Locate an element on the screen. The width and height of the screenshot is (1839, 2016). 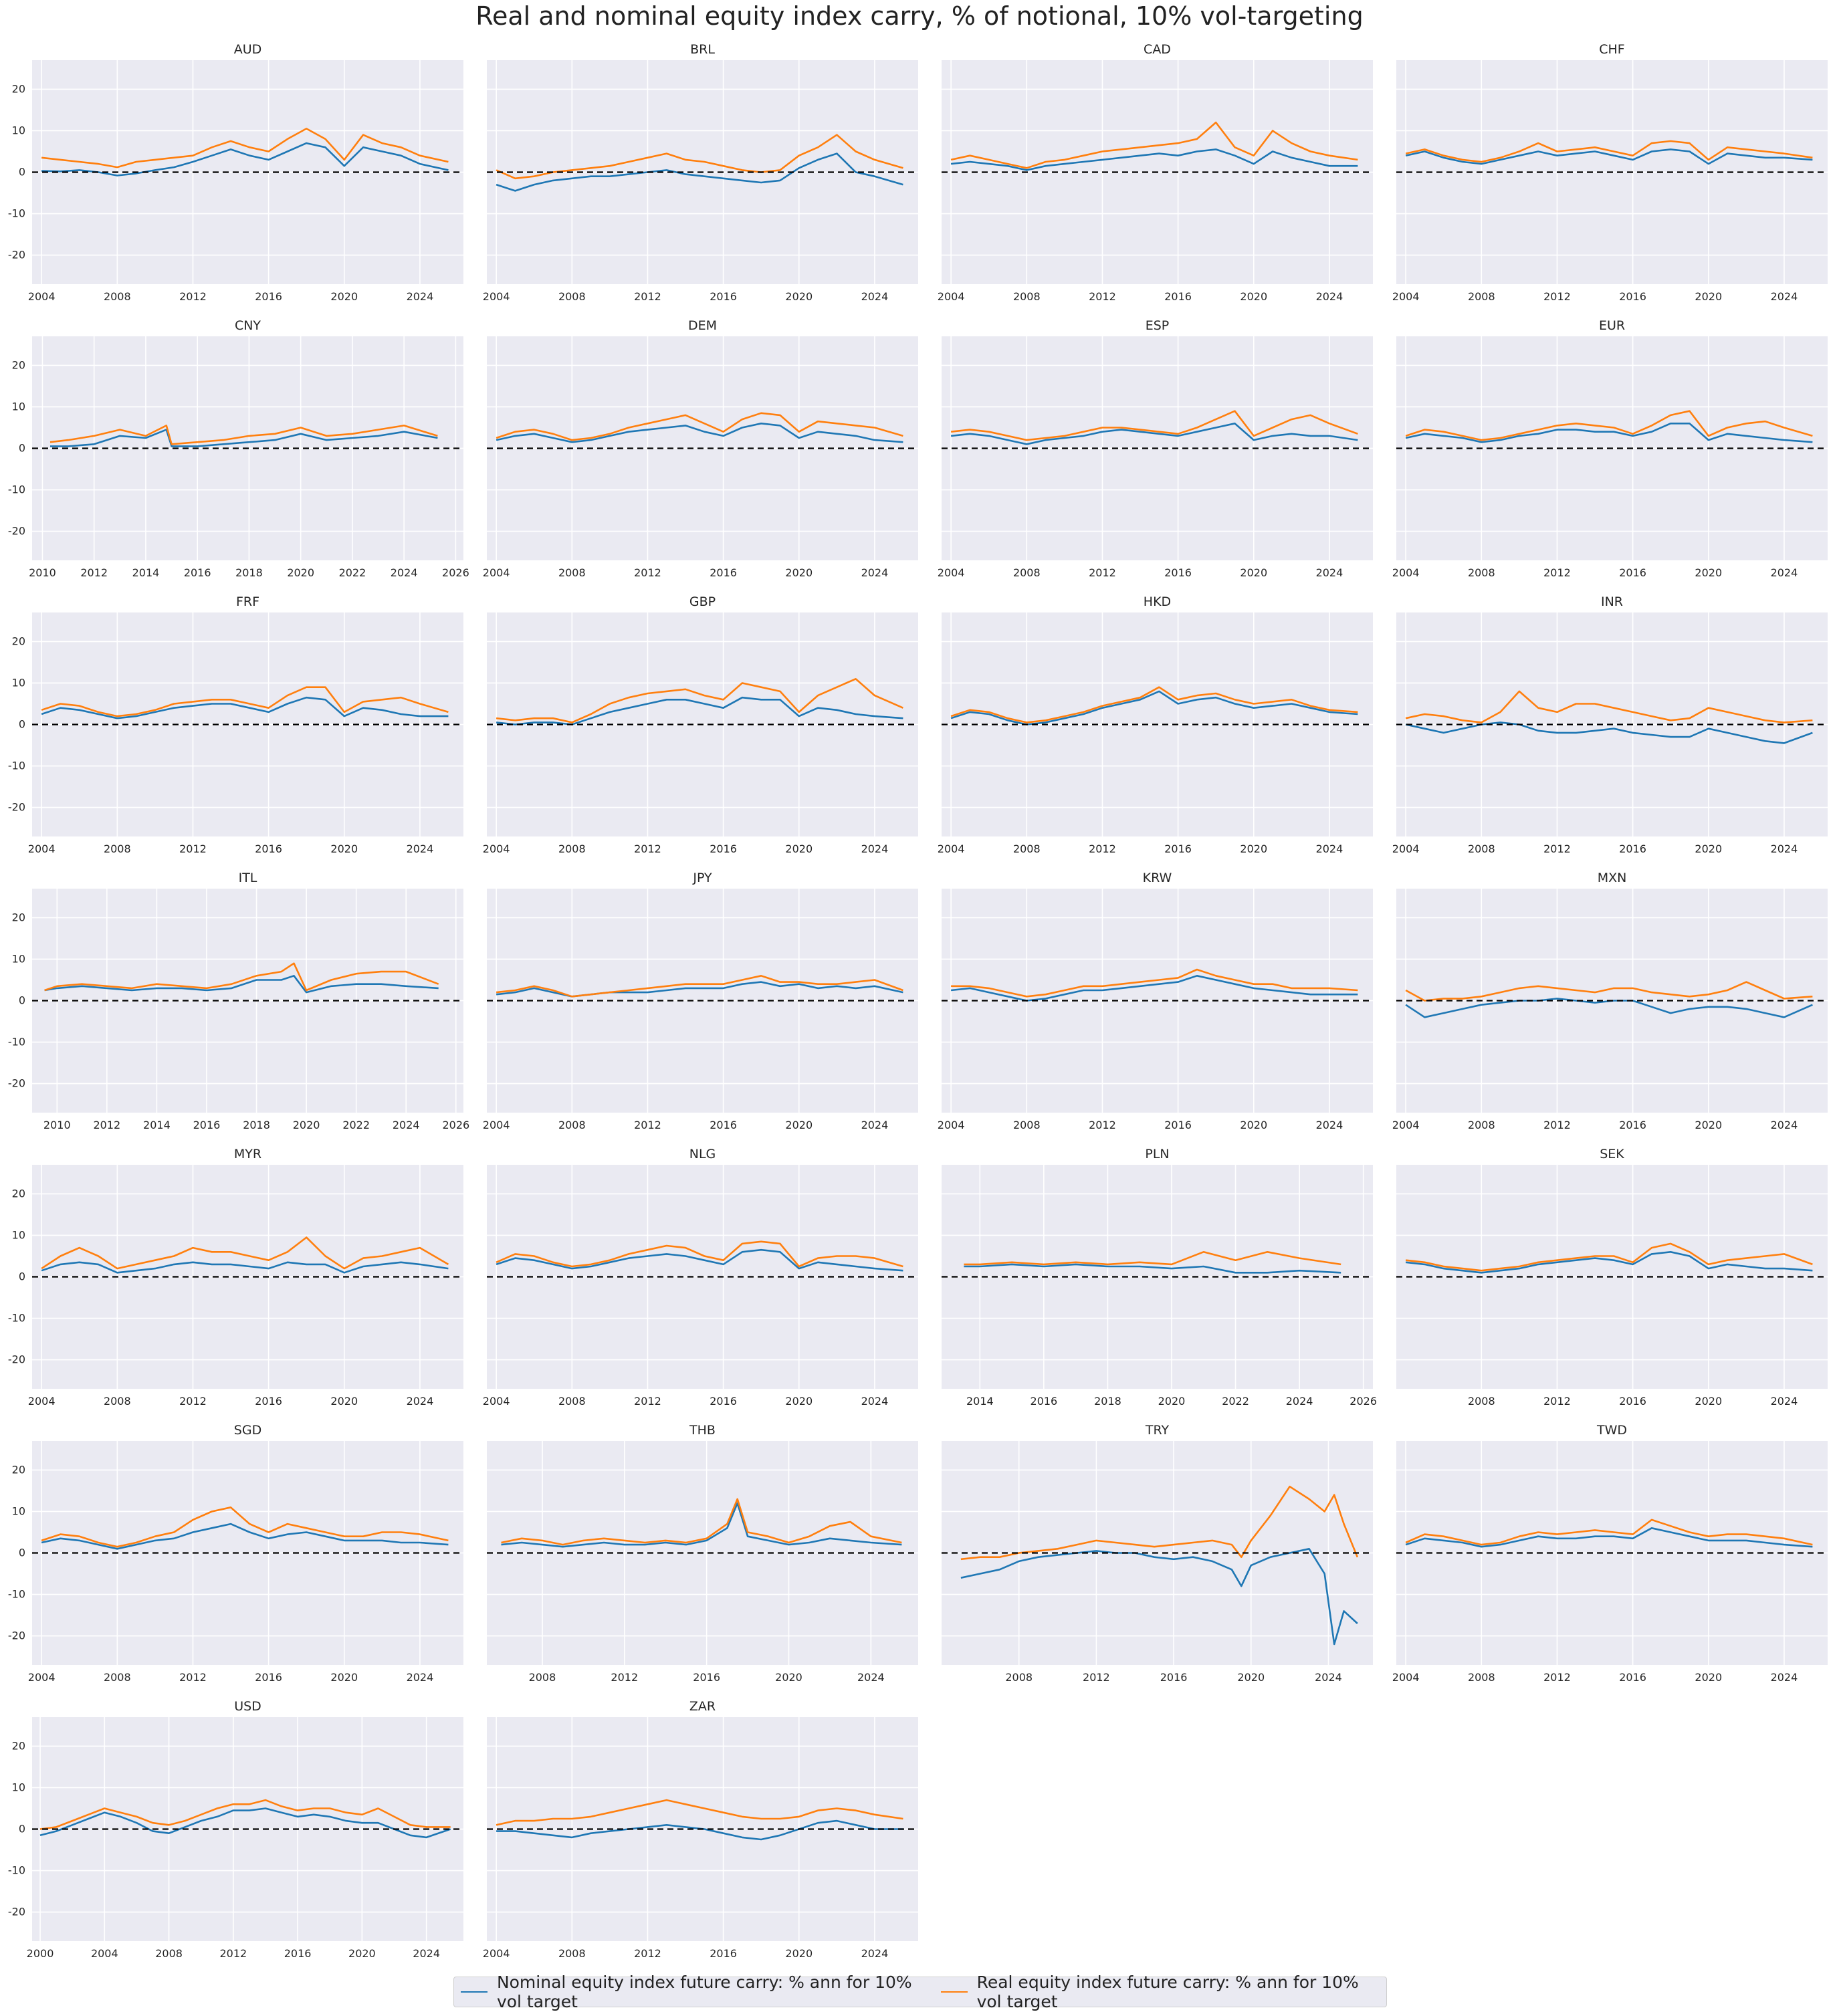
series-line-nominal-chf is located at coordinates (1609, 156).